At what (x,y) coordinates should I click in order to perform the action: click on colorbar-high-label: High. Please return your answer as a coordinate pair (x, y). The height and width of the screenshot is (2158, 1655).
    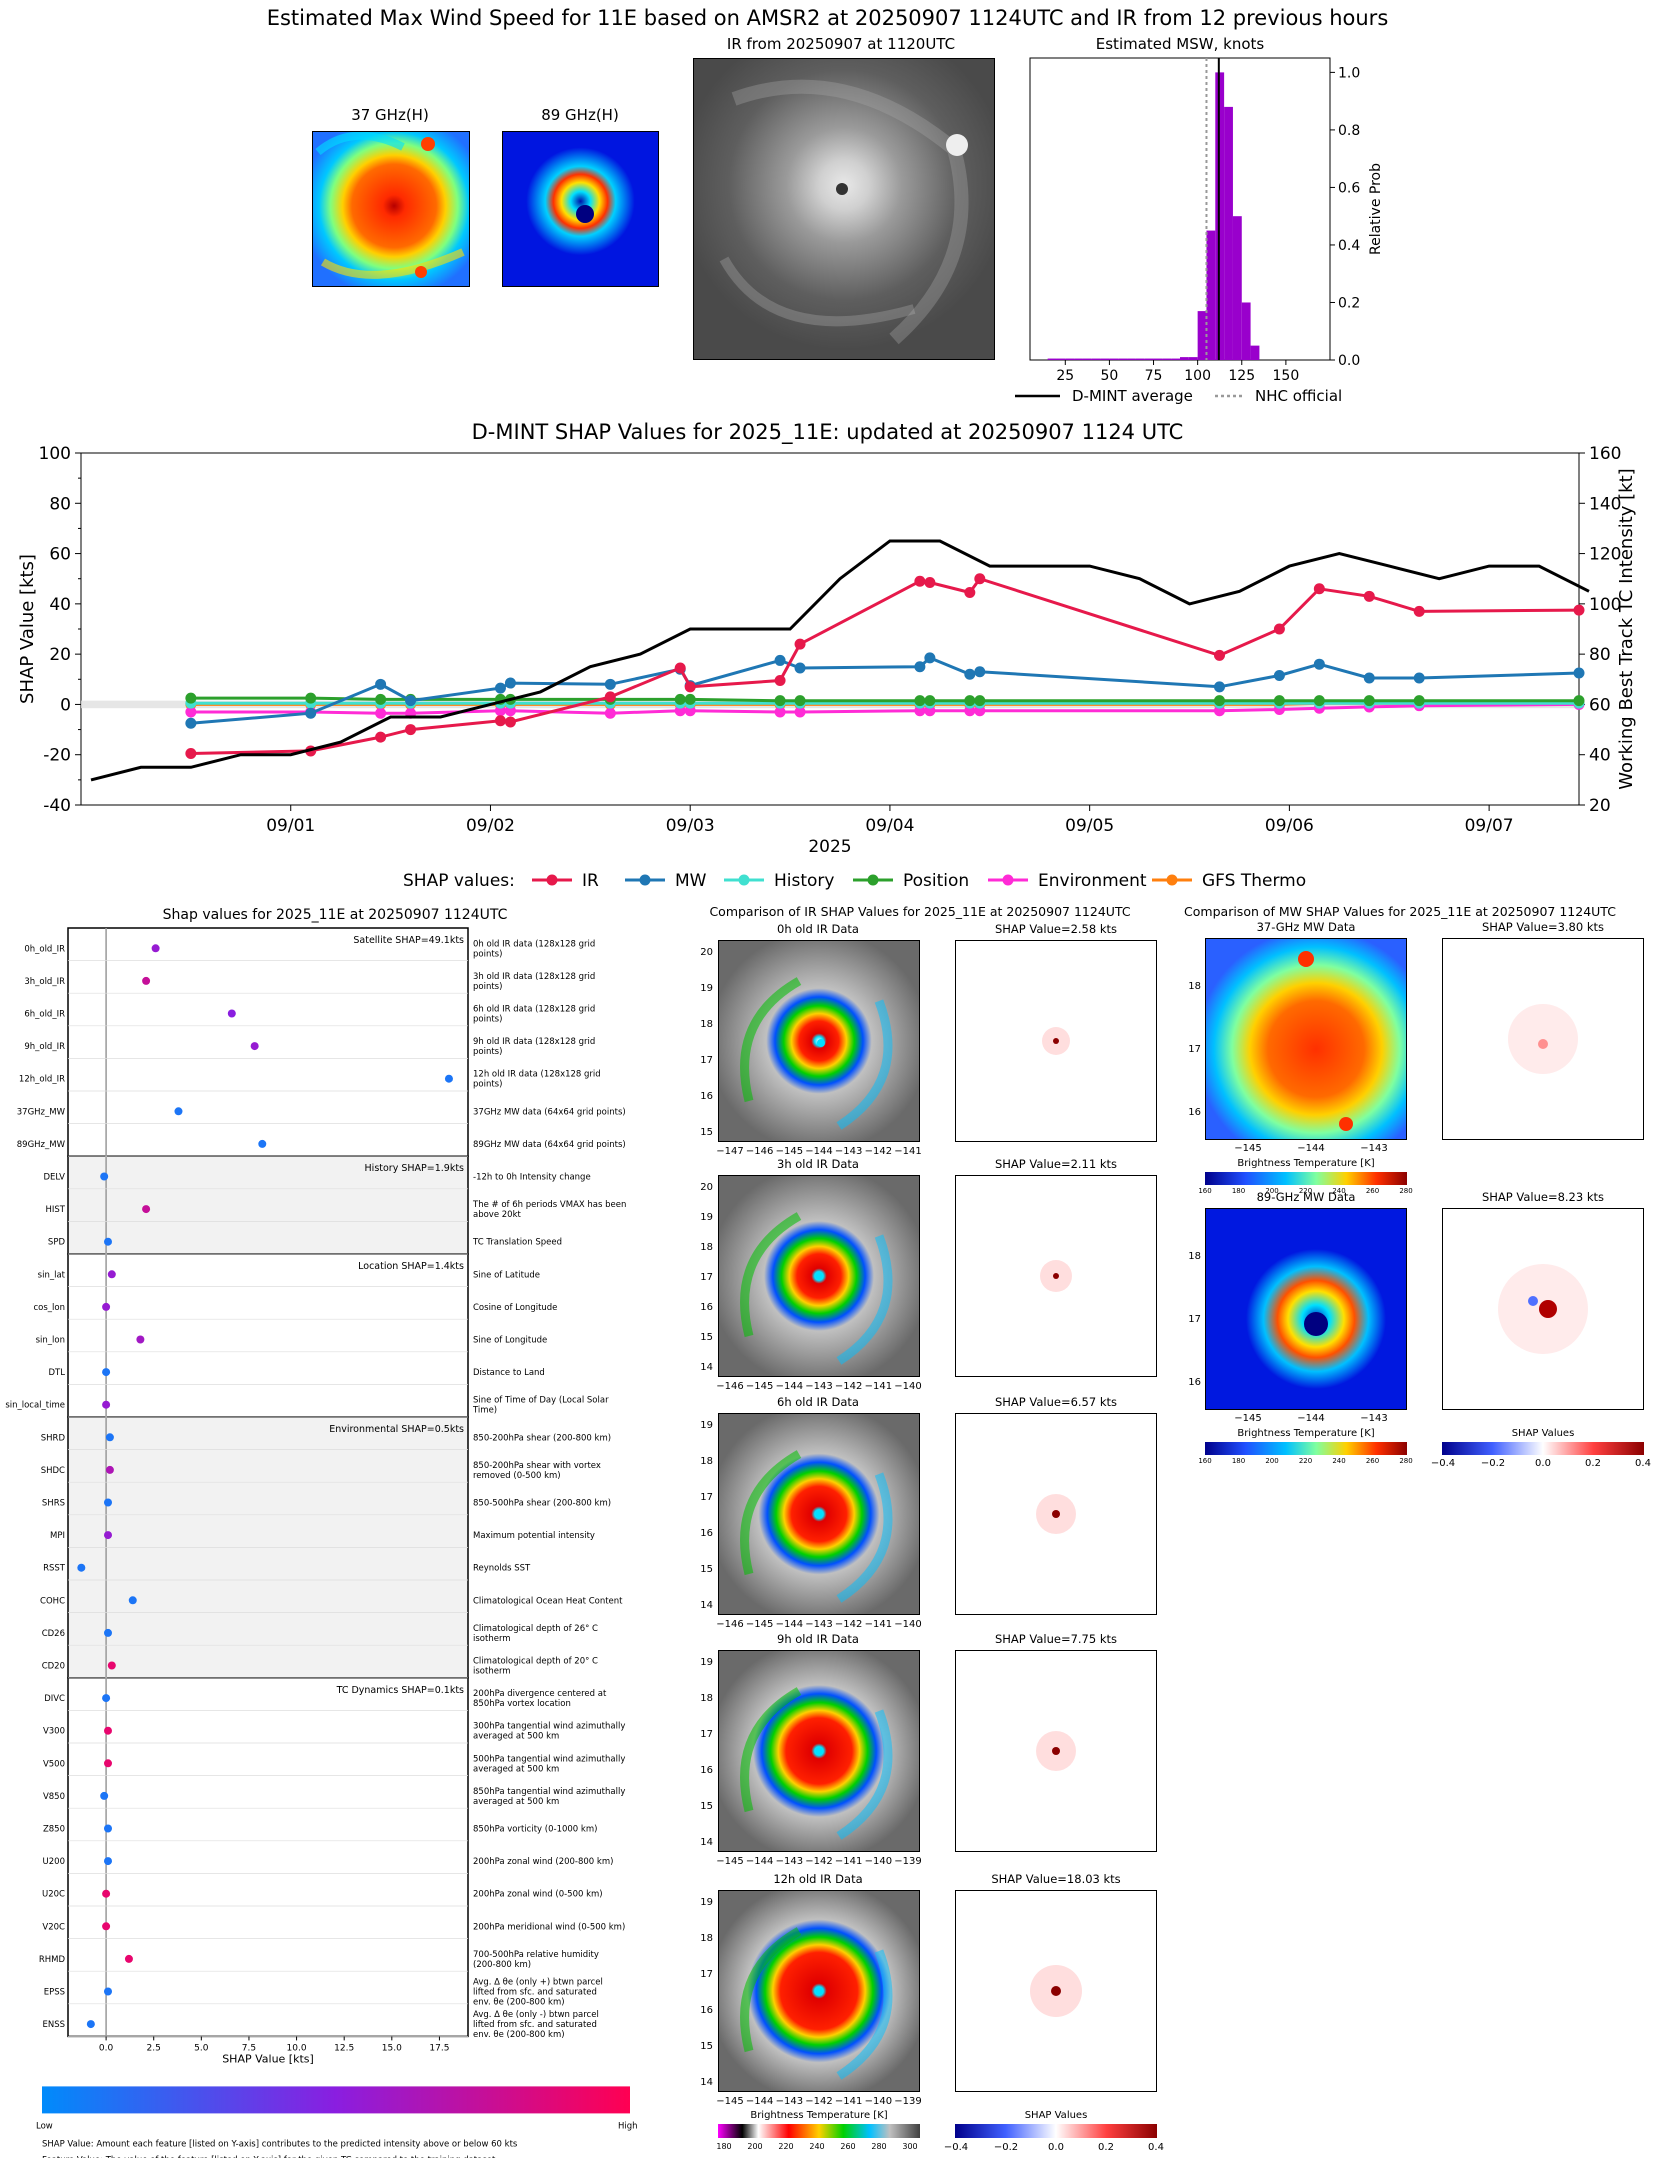
    Looking at the image, I should click on (628, 2126).